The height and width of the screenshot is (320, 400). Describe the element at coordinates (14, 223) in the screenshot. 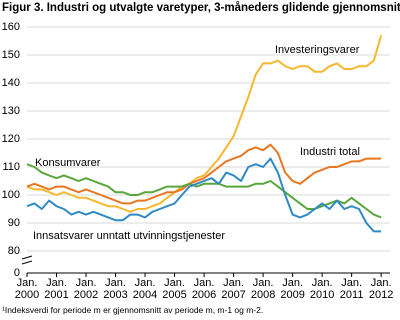

I see `y-tick-label: 90` at that location.